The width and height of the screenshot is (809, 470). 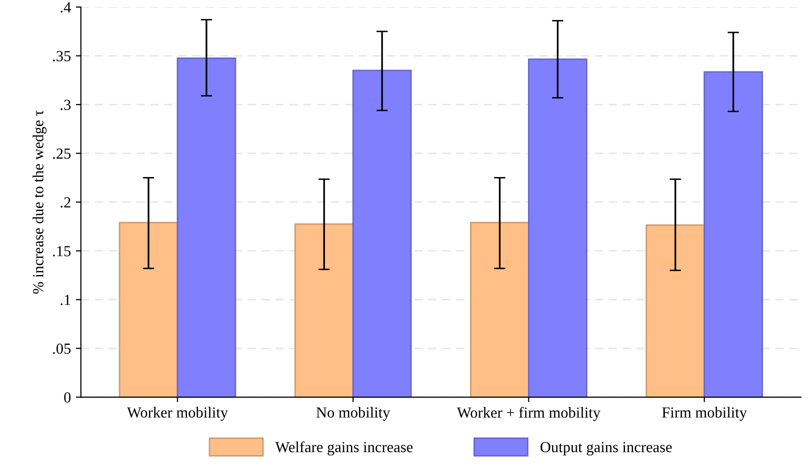 What do you see at coordinates (344, 448) in the screenshot?
I see `legend-label: Welfare gains increase` at bounding box center [344, 448].